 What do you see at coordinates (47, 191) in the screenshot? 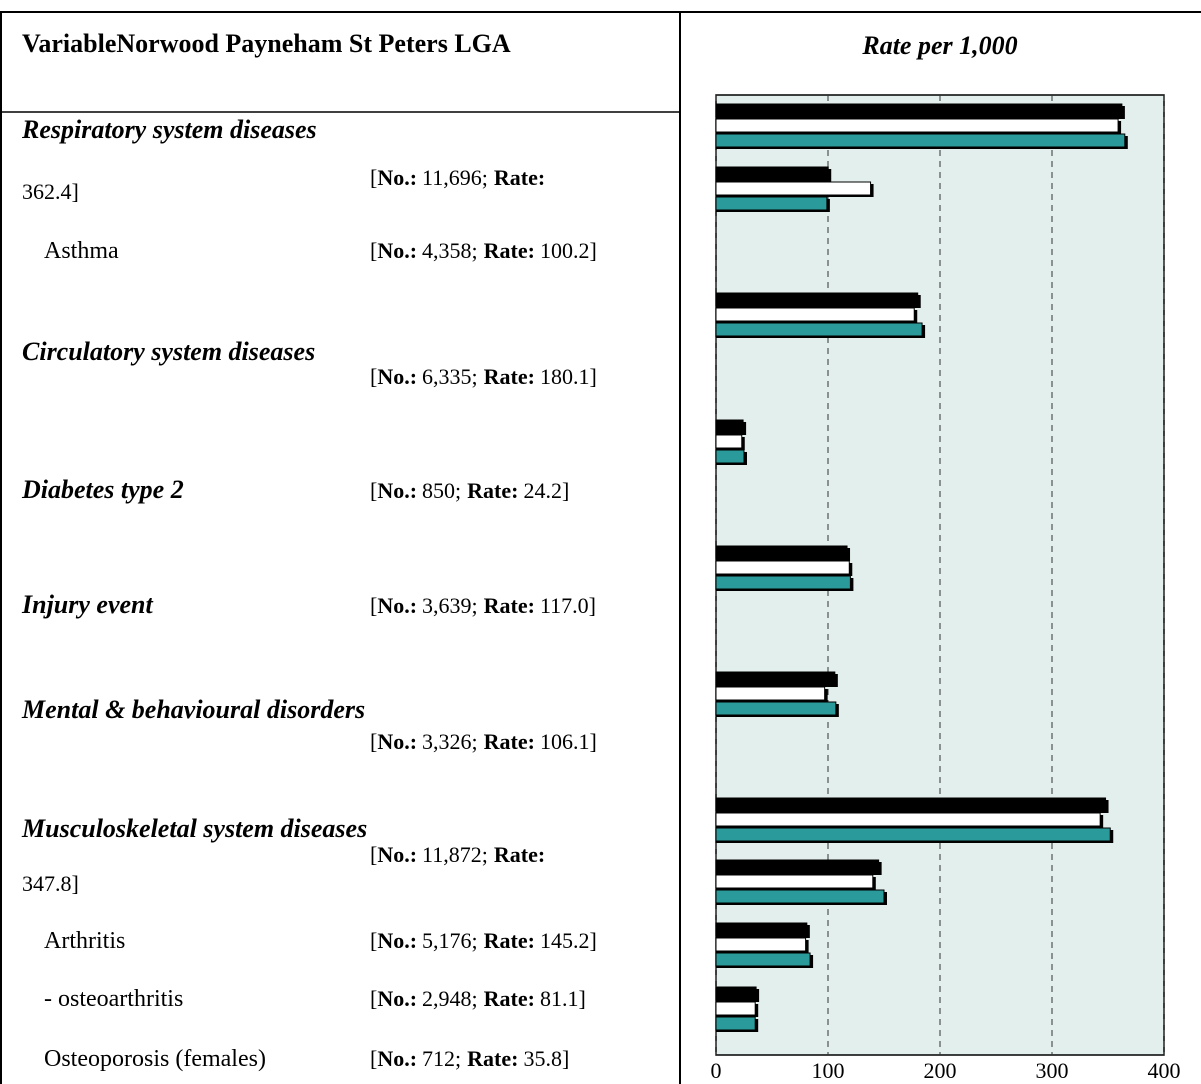
I see `row-rate: 362.4` at bounding box center [47, 191].